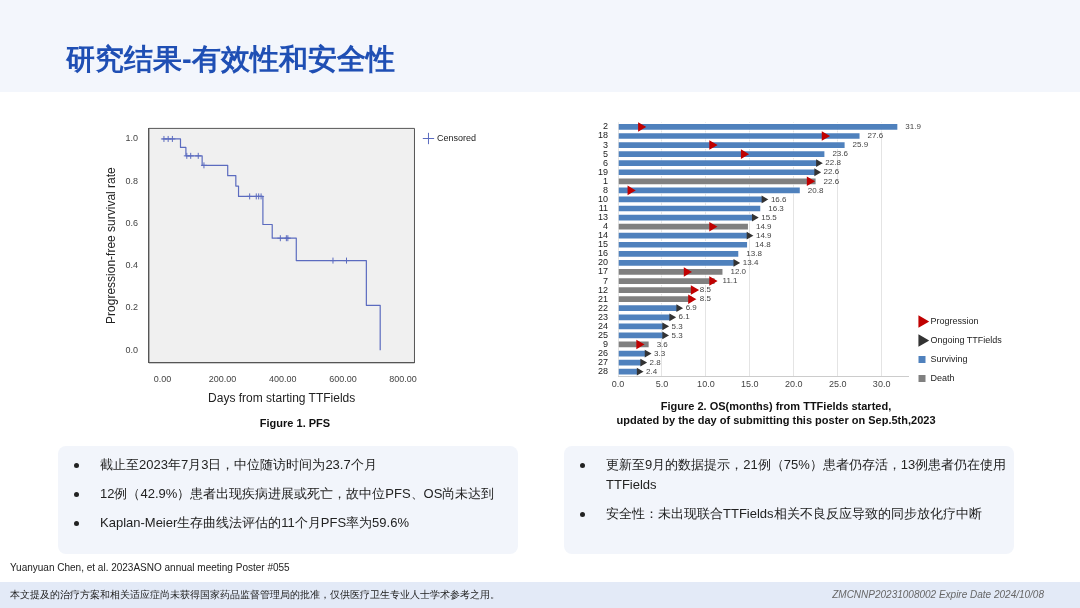 The width and height of the screenshot is (1080, 608). I want to click on text: Kaplan-Meier生存曲线法评估的11个月PFS率为59.6%, so click(254, 523).